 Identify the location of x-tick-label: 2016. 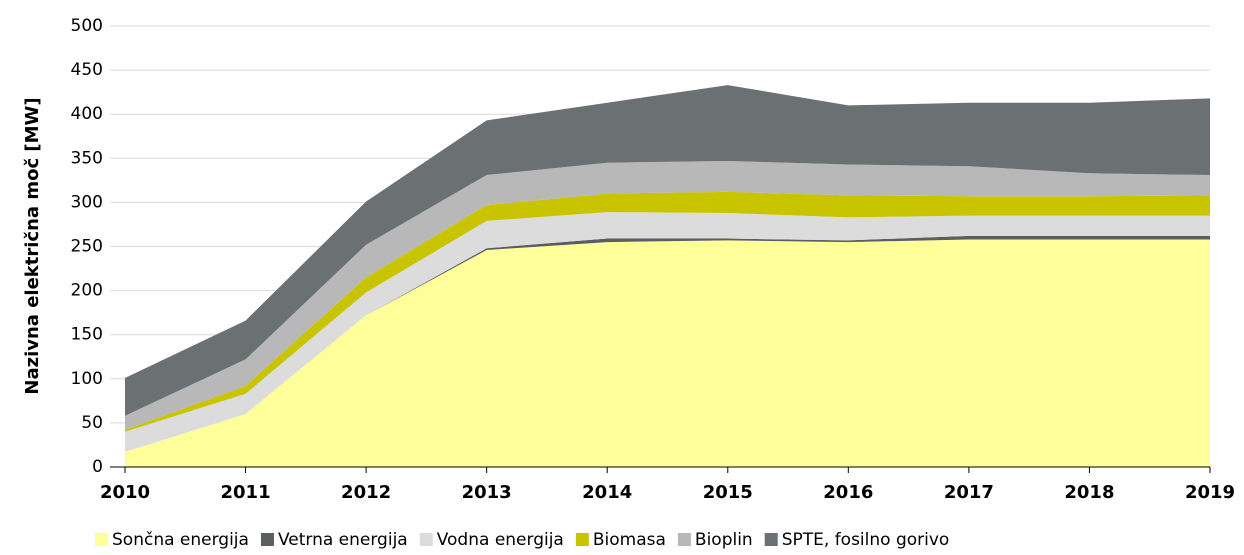
(848, 492).